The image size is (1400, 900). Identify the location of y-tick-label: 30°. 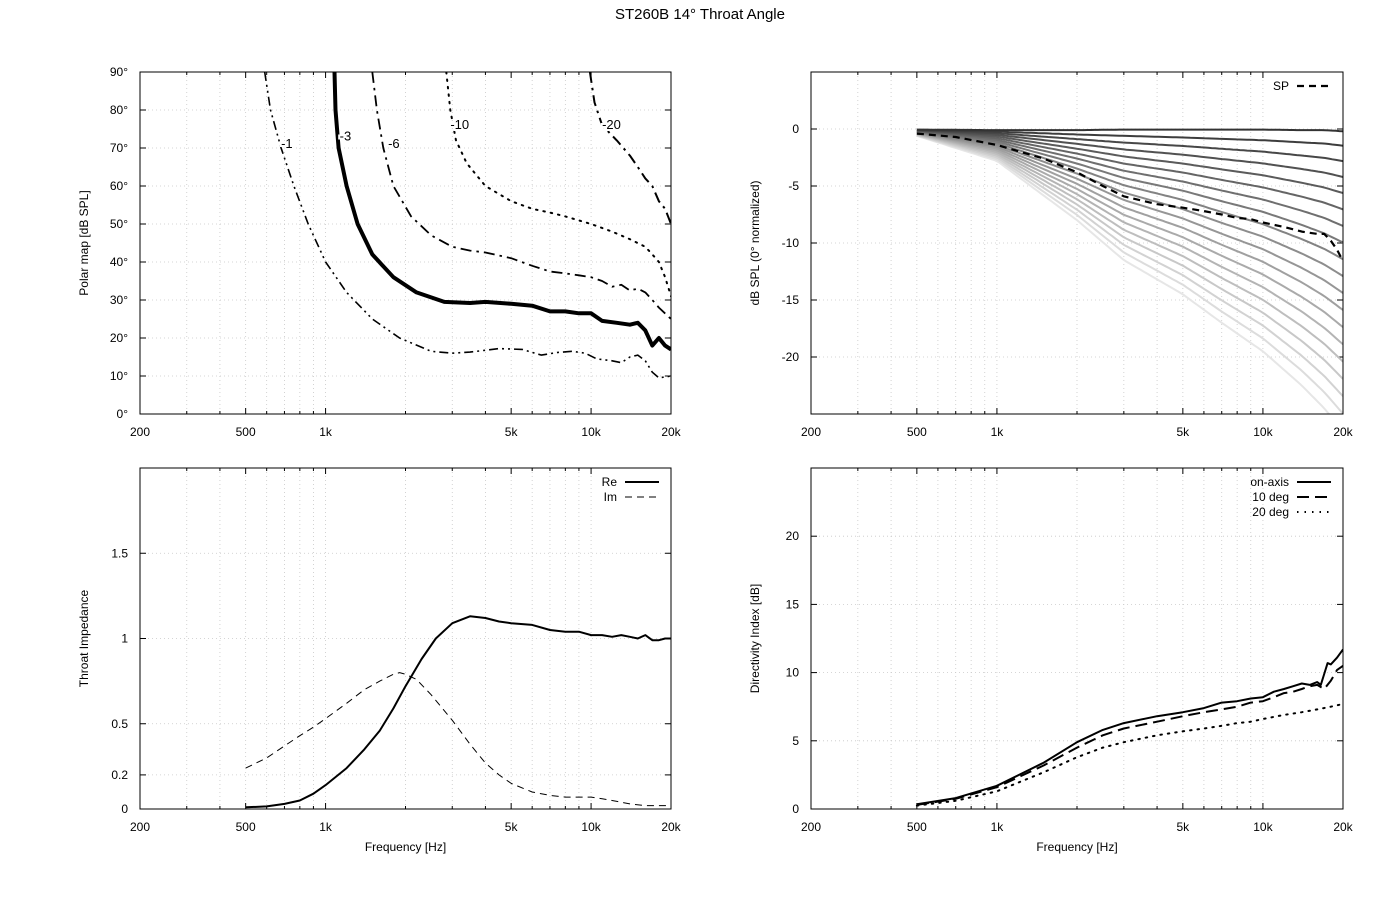
(119, 300).